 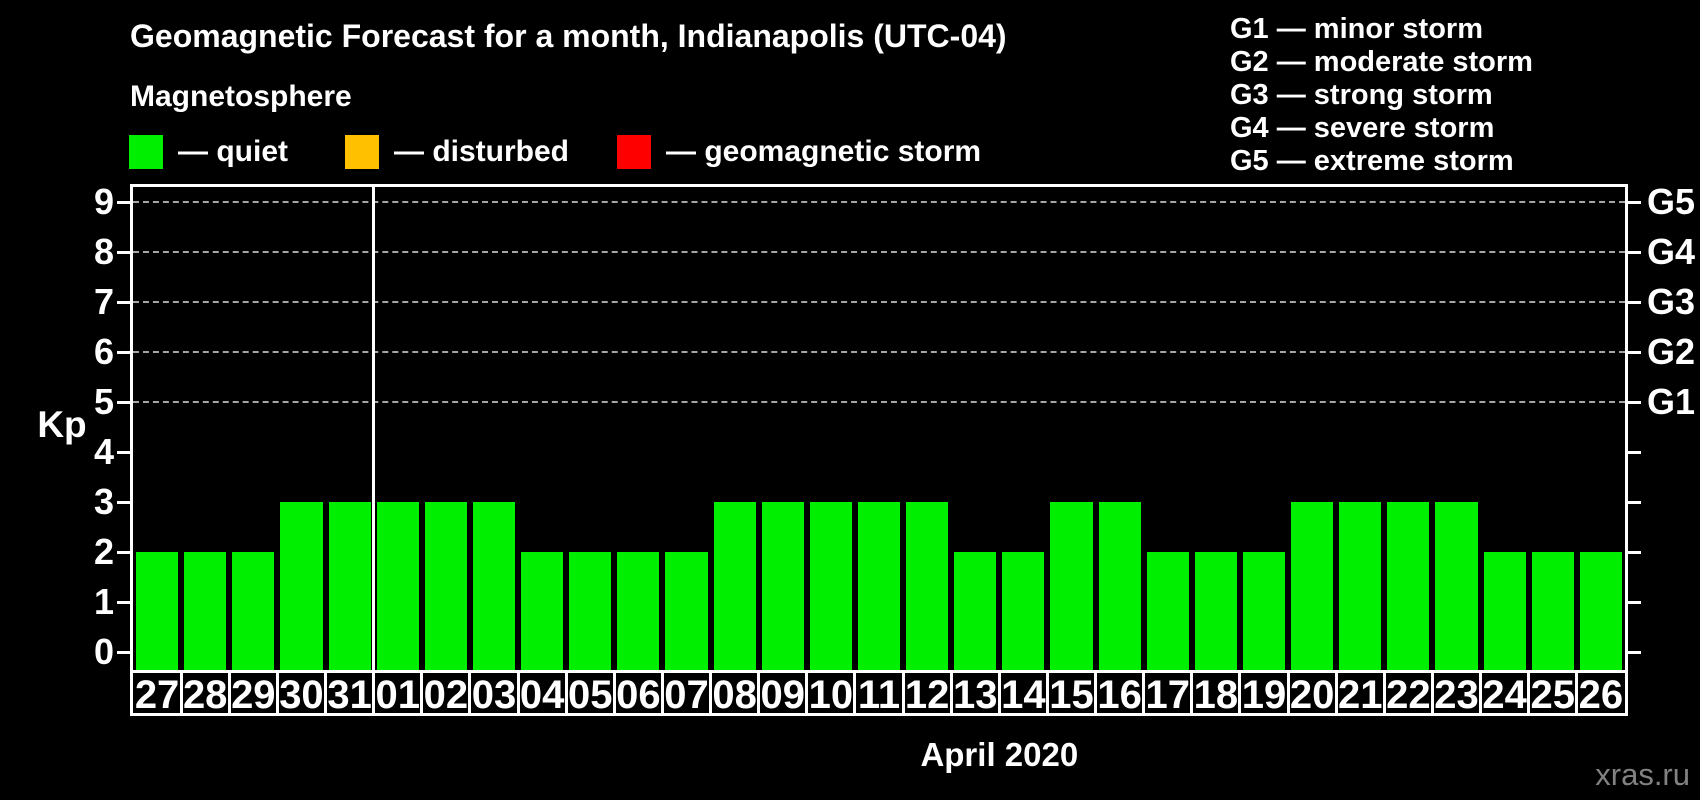 I want to click on day-label-15: 15, so click(x=1071, y=695).